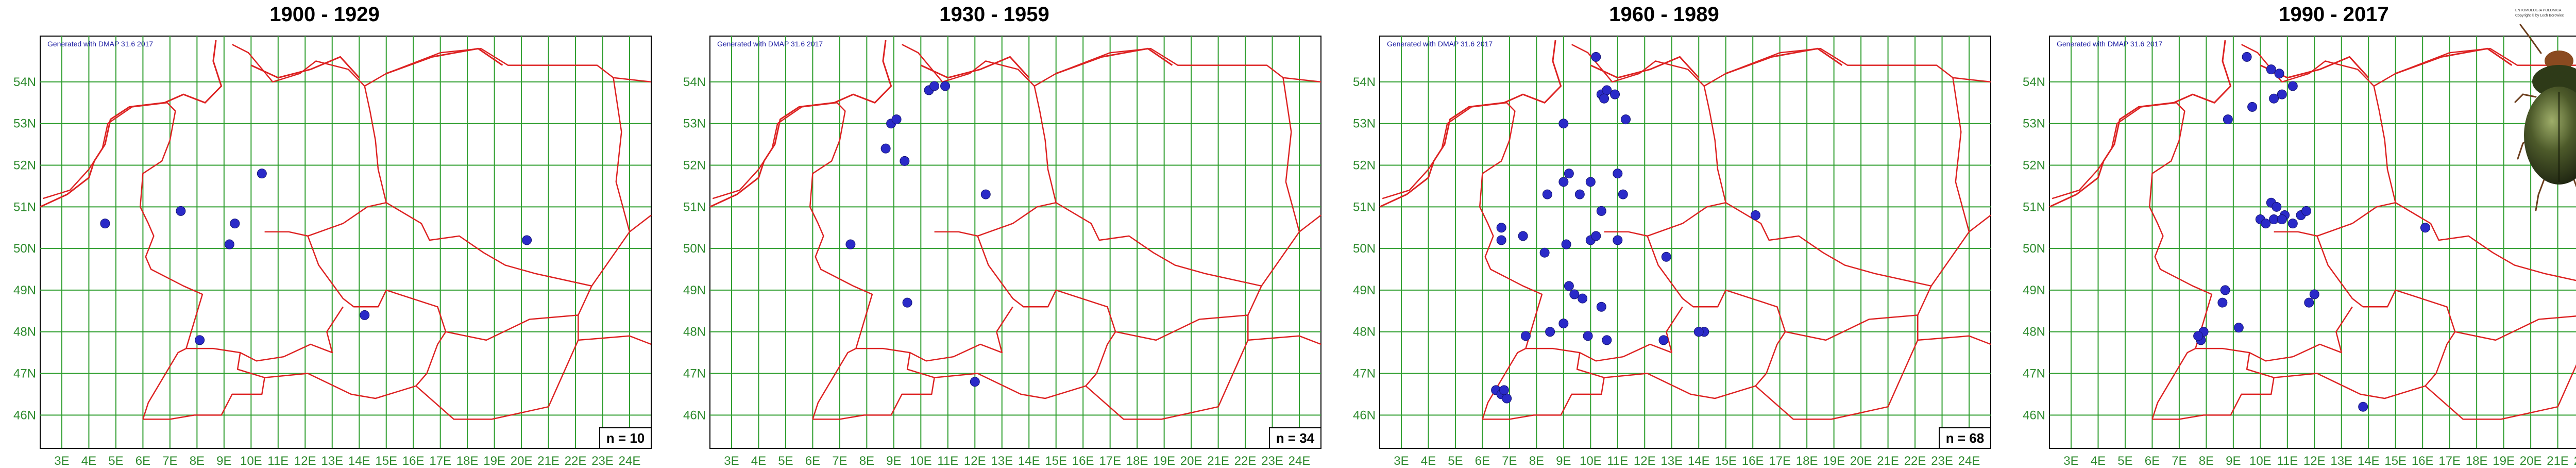 The image size is (2576, 468). Describe the element at coordinates (1664, 15) in the screenshot. I see `panel-title: 1960 - 1989` at that location.